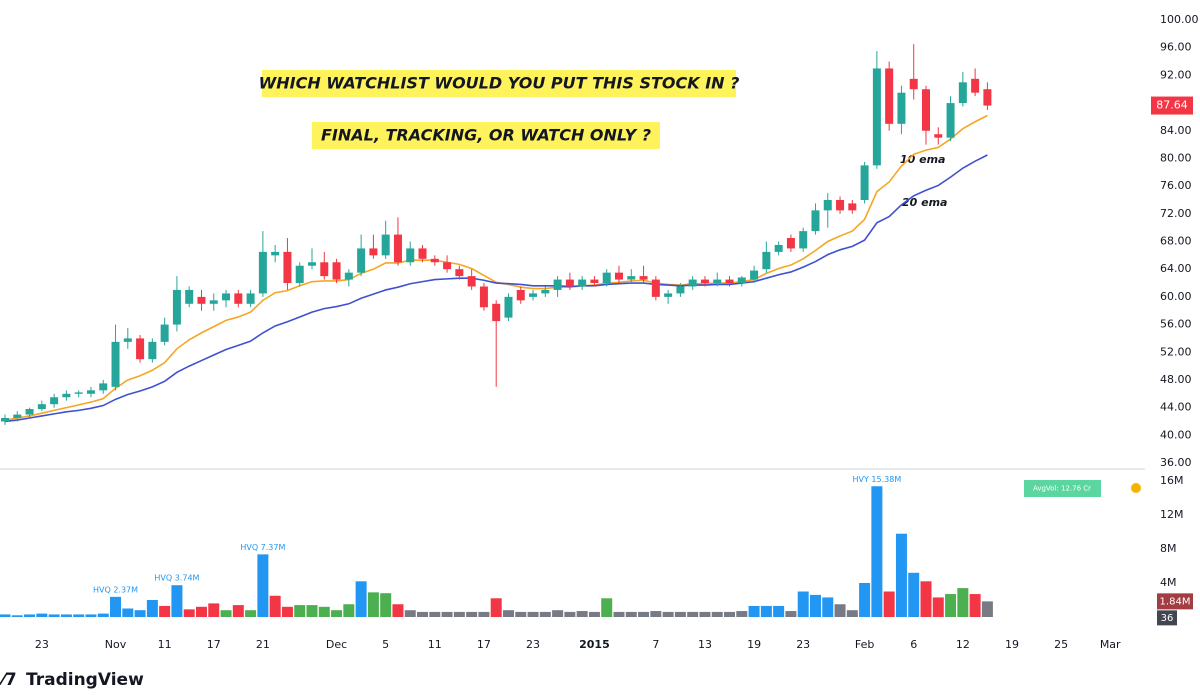 The width and height of the screenshot is (1200, 695). I want to click on x-tick-label: 7, so click(655, 644).